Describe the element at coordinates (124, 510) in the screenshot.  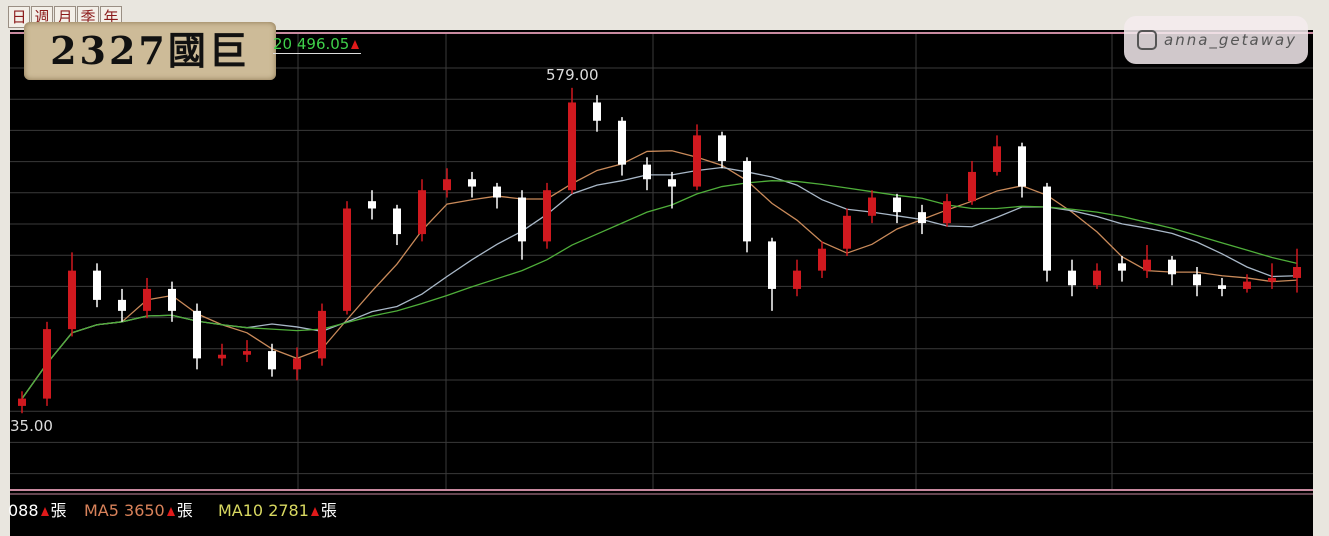
I see `legend-text: MA5 3650` at that location.